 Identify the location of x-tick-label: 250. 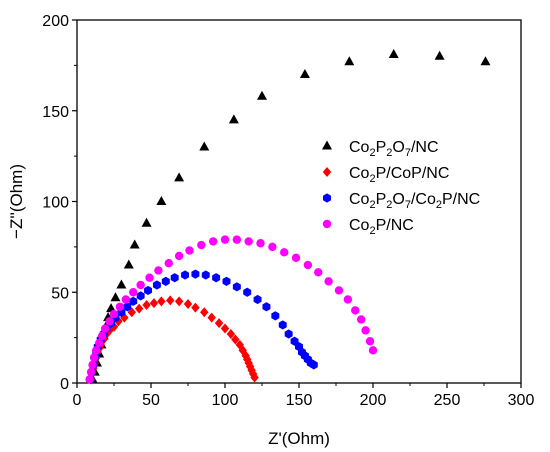
(447, 400).